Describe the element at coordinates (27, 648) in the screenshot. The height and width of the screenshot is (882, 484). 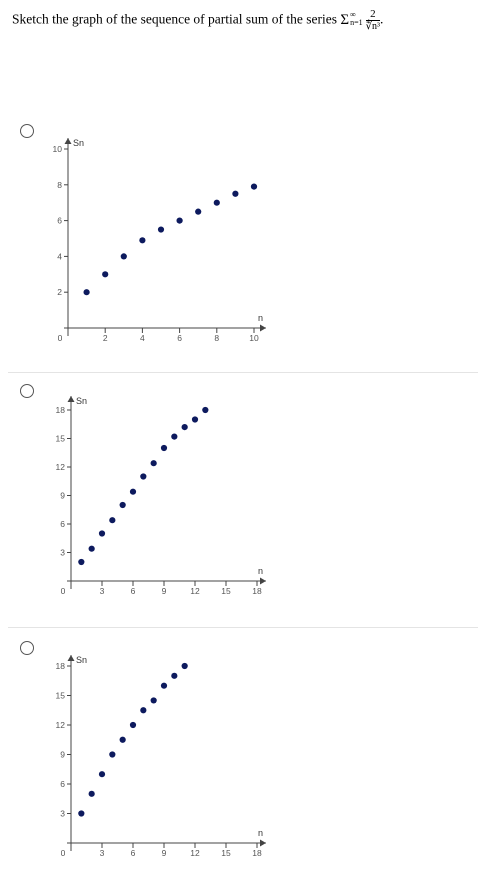
I see `option-3-radio` at that location.